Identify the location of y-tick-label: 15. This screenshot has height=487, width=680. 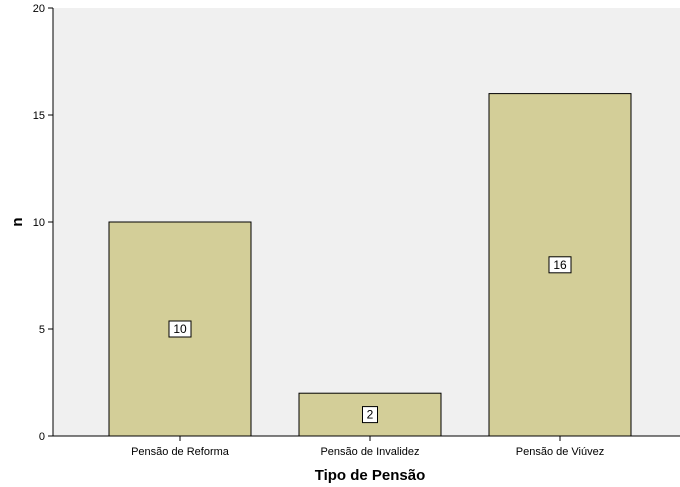
(39, 116).